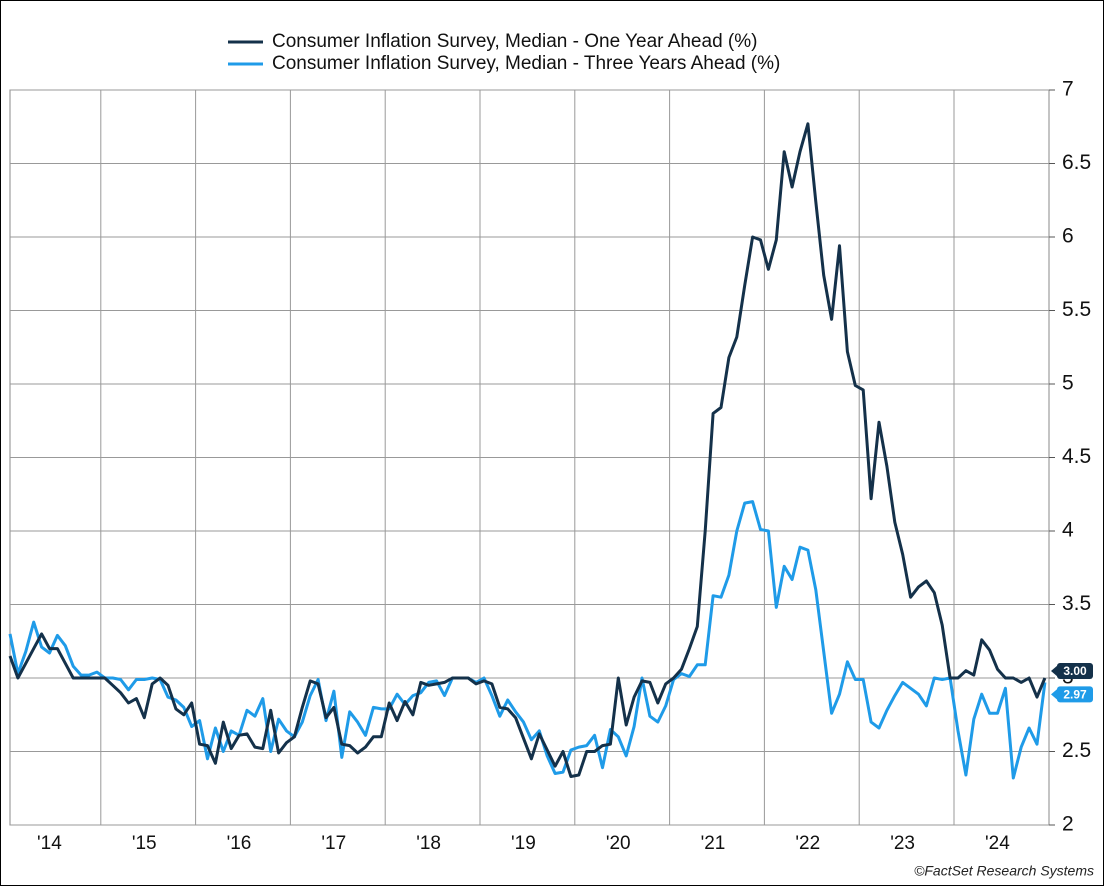 The width and height of the screenshot is (1104, 886). I want to click on y-tick-label: 6, so click(1068, 236).